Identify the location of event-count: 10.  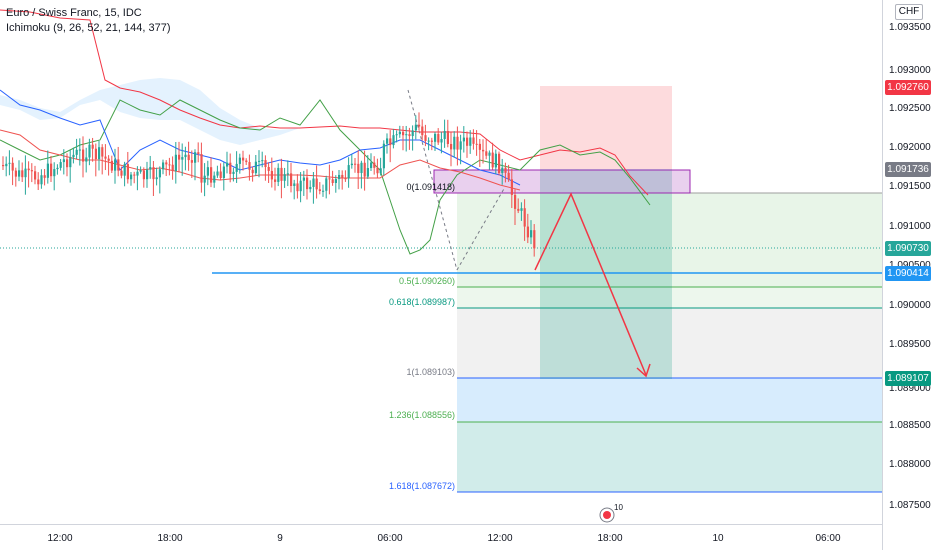
(618, 507).